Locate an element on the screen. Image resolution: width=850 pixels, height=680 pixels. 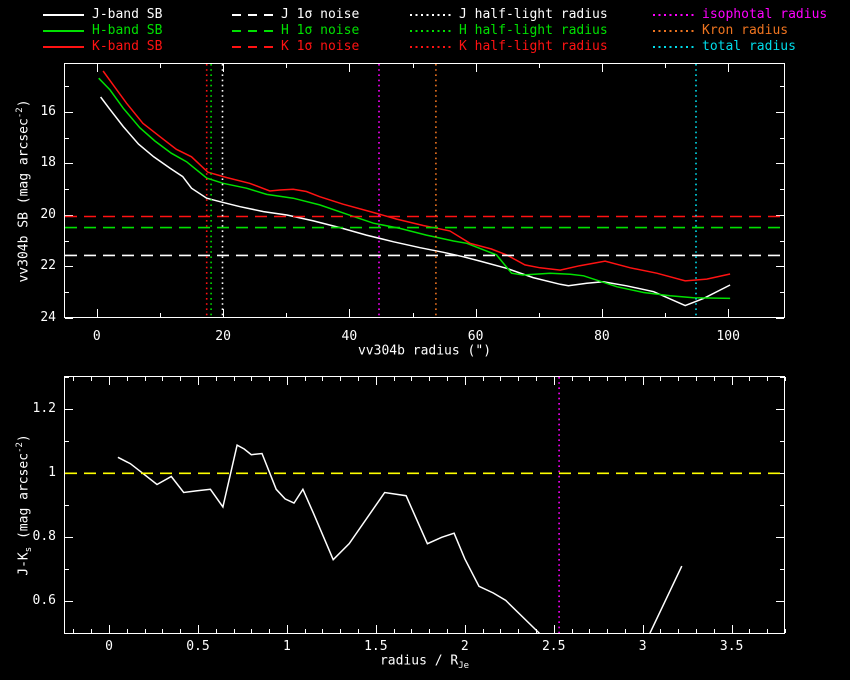
legend-item-j-band-sb: J-band SB is located at coordinates (102, 15).